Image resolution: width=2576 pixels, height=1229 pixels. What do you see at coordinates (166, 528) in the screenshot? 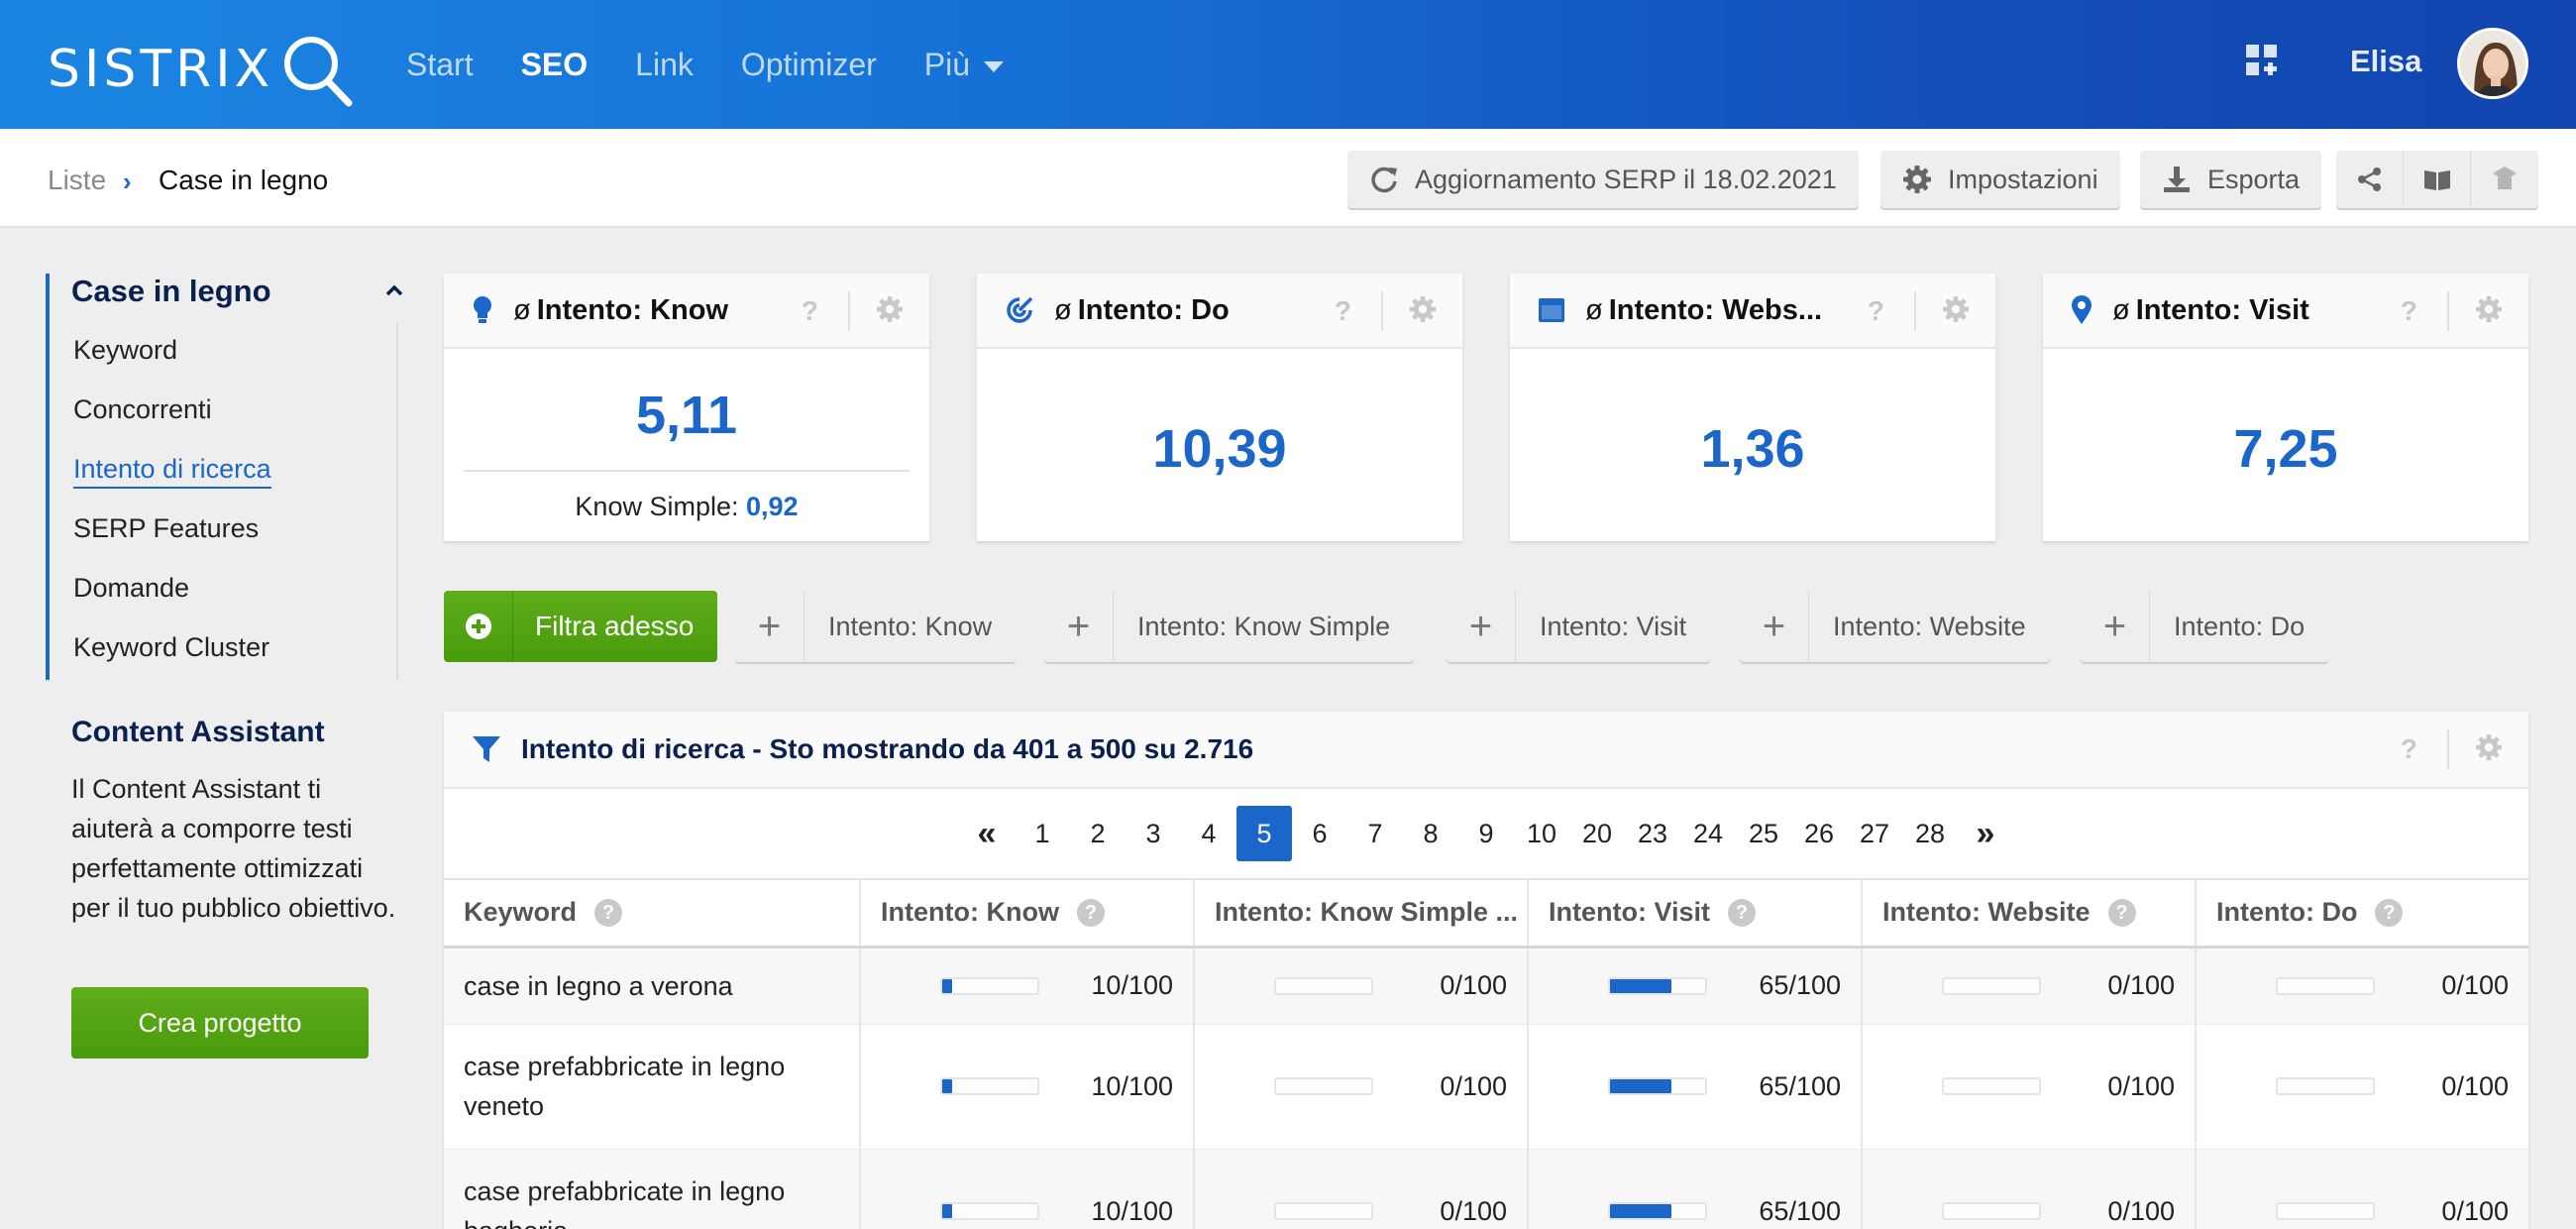
I see `sidebar-item-serp-features: SERP Features` at bounding box center [166, 528].